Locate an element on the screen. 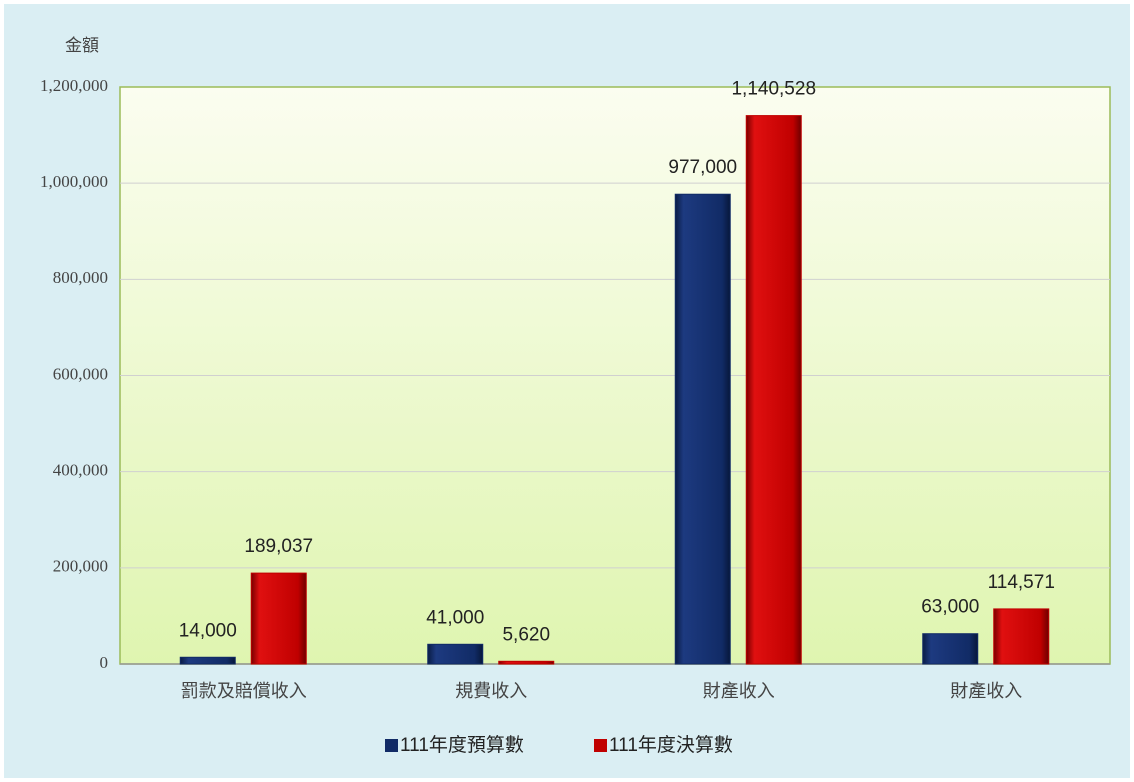 Image resolution: width=1134 pixels, height=782 pixels. data-label: 5,620 is located at coordinates (526, 634).